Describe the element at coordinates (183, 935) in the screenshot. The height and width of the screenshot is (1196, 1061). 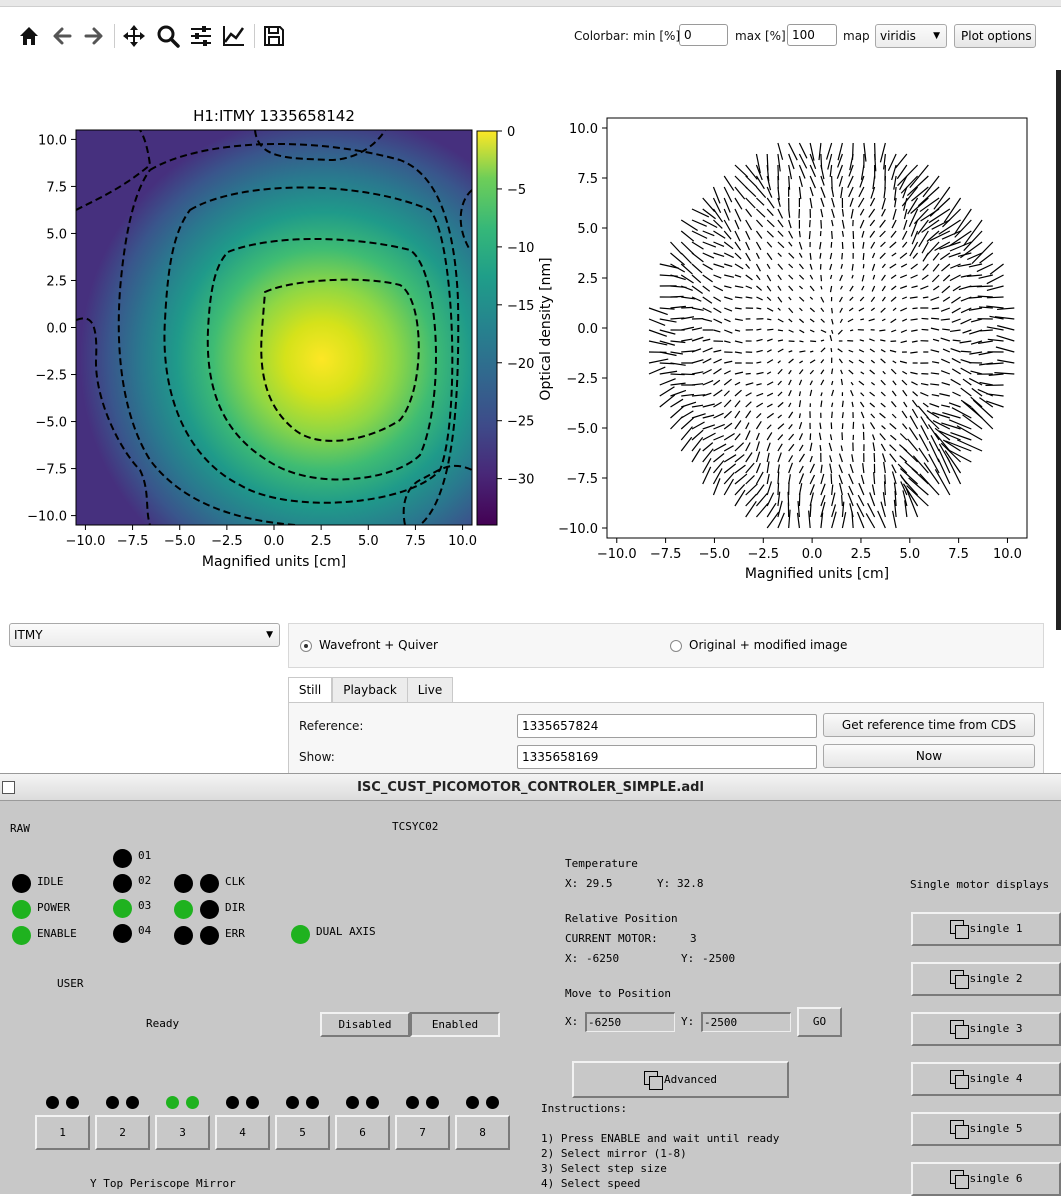
I see `pair-led-a` at that location.